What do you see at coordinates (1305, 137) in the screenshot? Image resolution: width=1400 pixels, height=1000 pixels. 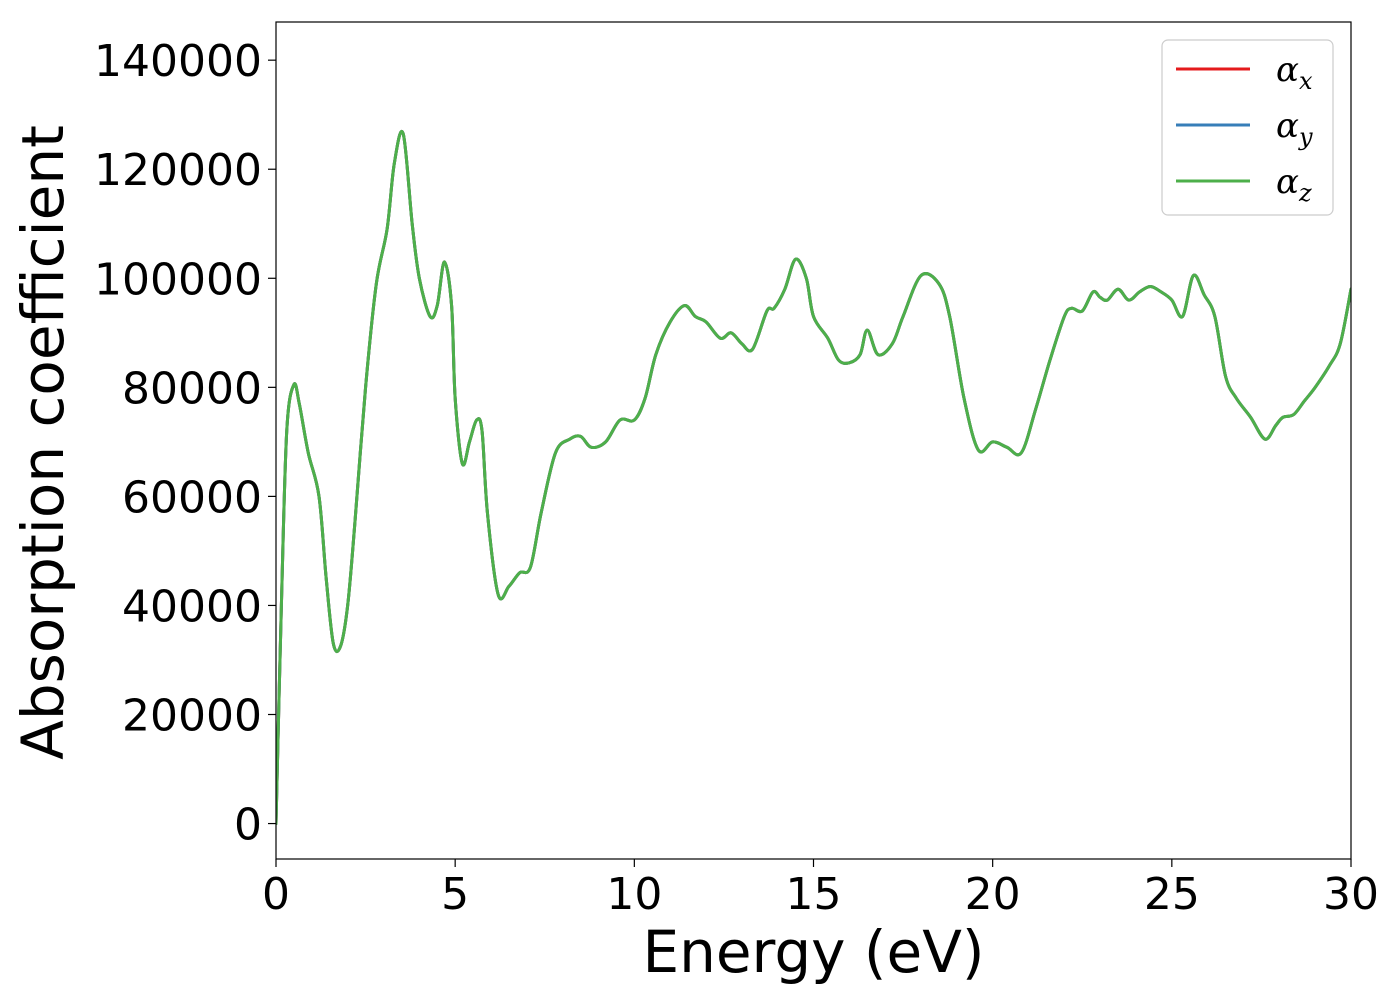 I see `legend-label-subscript: y` at bounding box center [1305, 137].